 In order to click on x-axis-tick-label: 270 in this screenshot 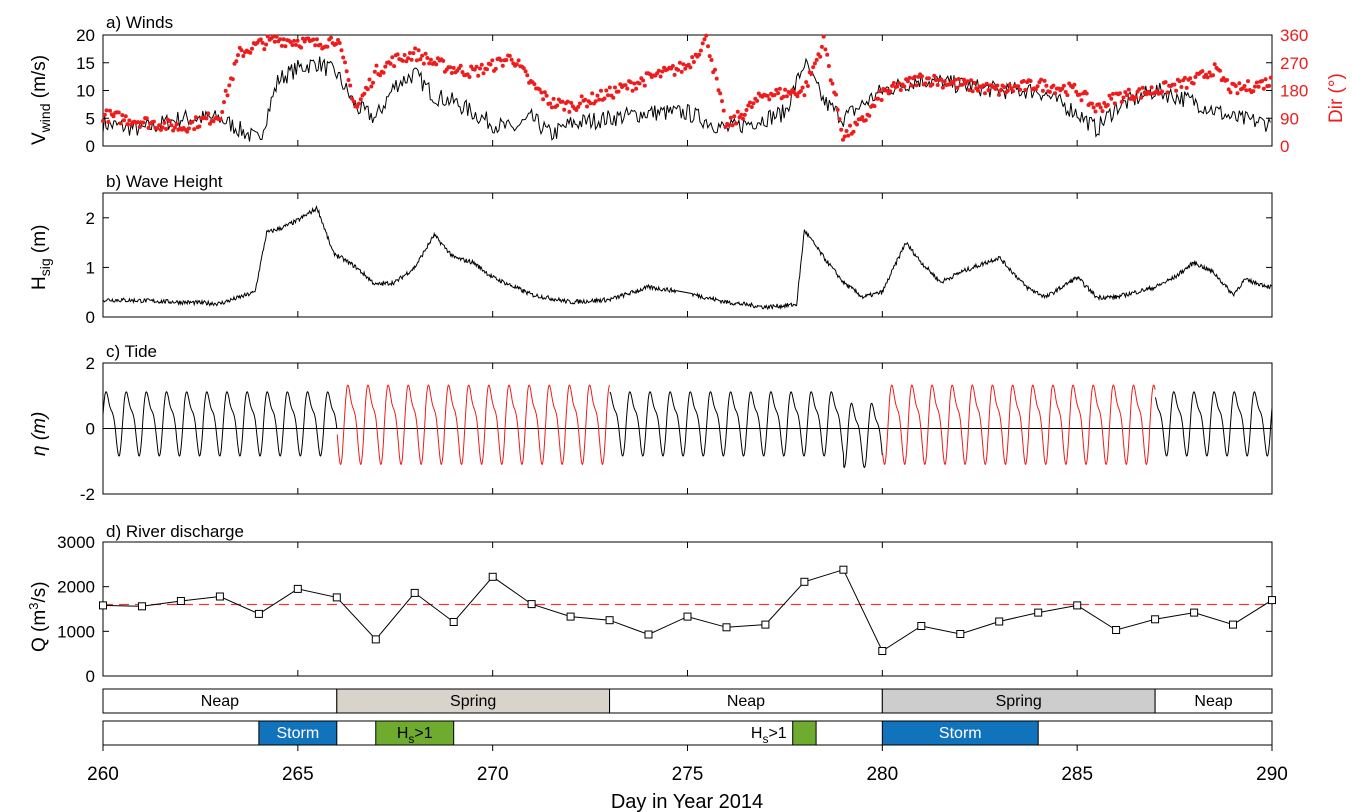, I will do `click(493, 774)`.